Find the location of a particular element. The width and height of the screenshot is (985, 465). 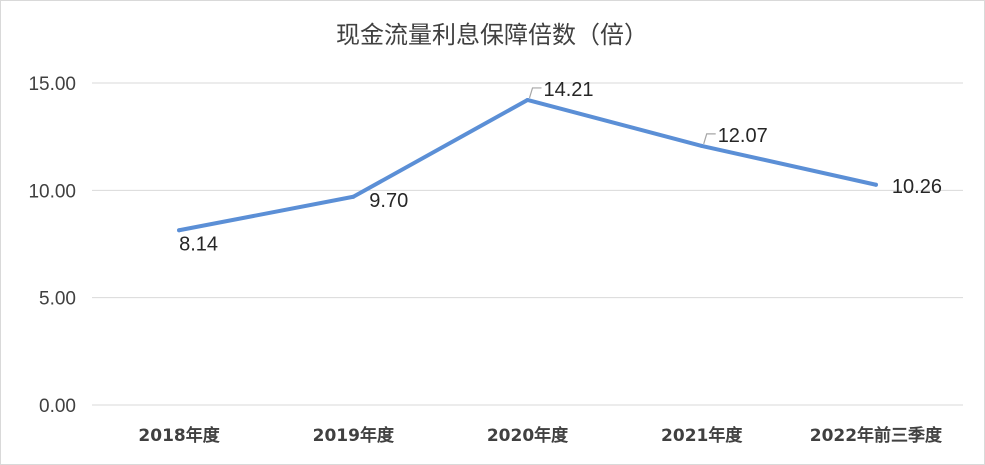

data-label: 9.70 is located at coordinates (388, 201).